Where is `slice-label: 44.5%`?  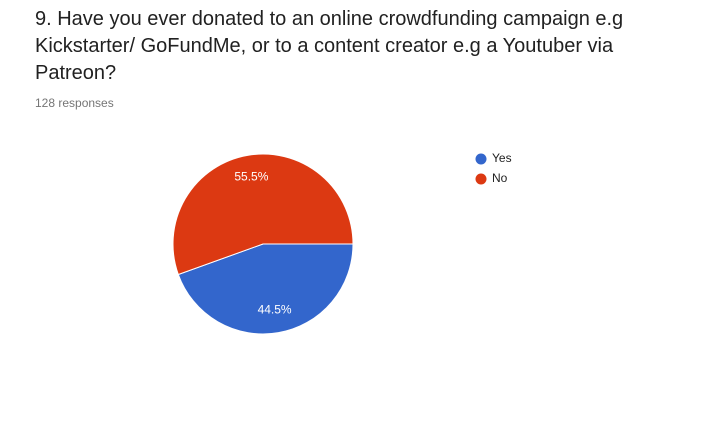 slice-label: 44.5% is located at coordinates (275, 310).